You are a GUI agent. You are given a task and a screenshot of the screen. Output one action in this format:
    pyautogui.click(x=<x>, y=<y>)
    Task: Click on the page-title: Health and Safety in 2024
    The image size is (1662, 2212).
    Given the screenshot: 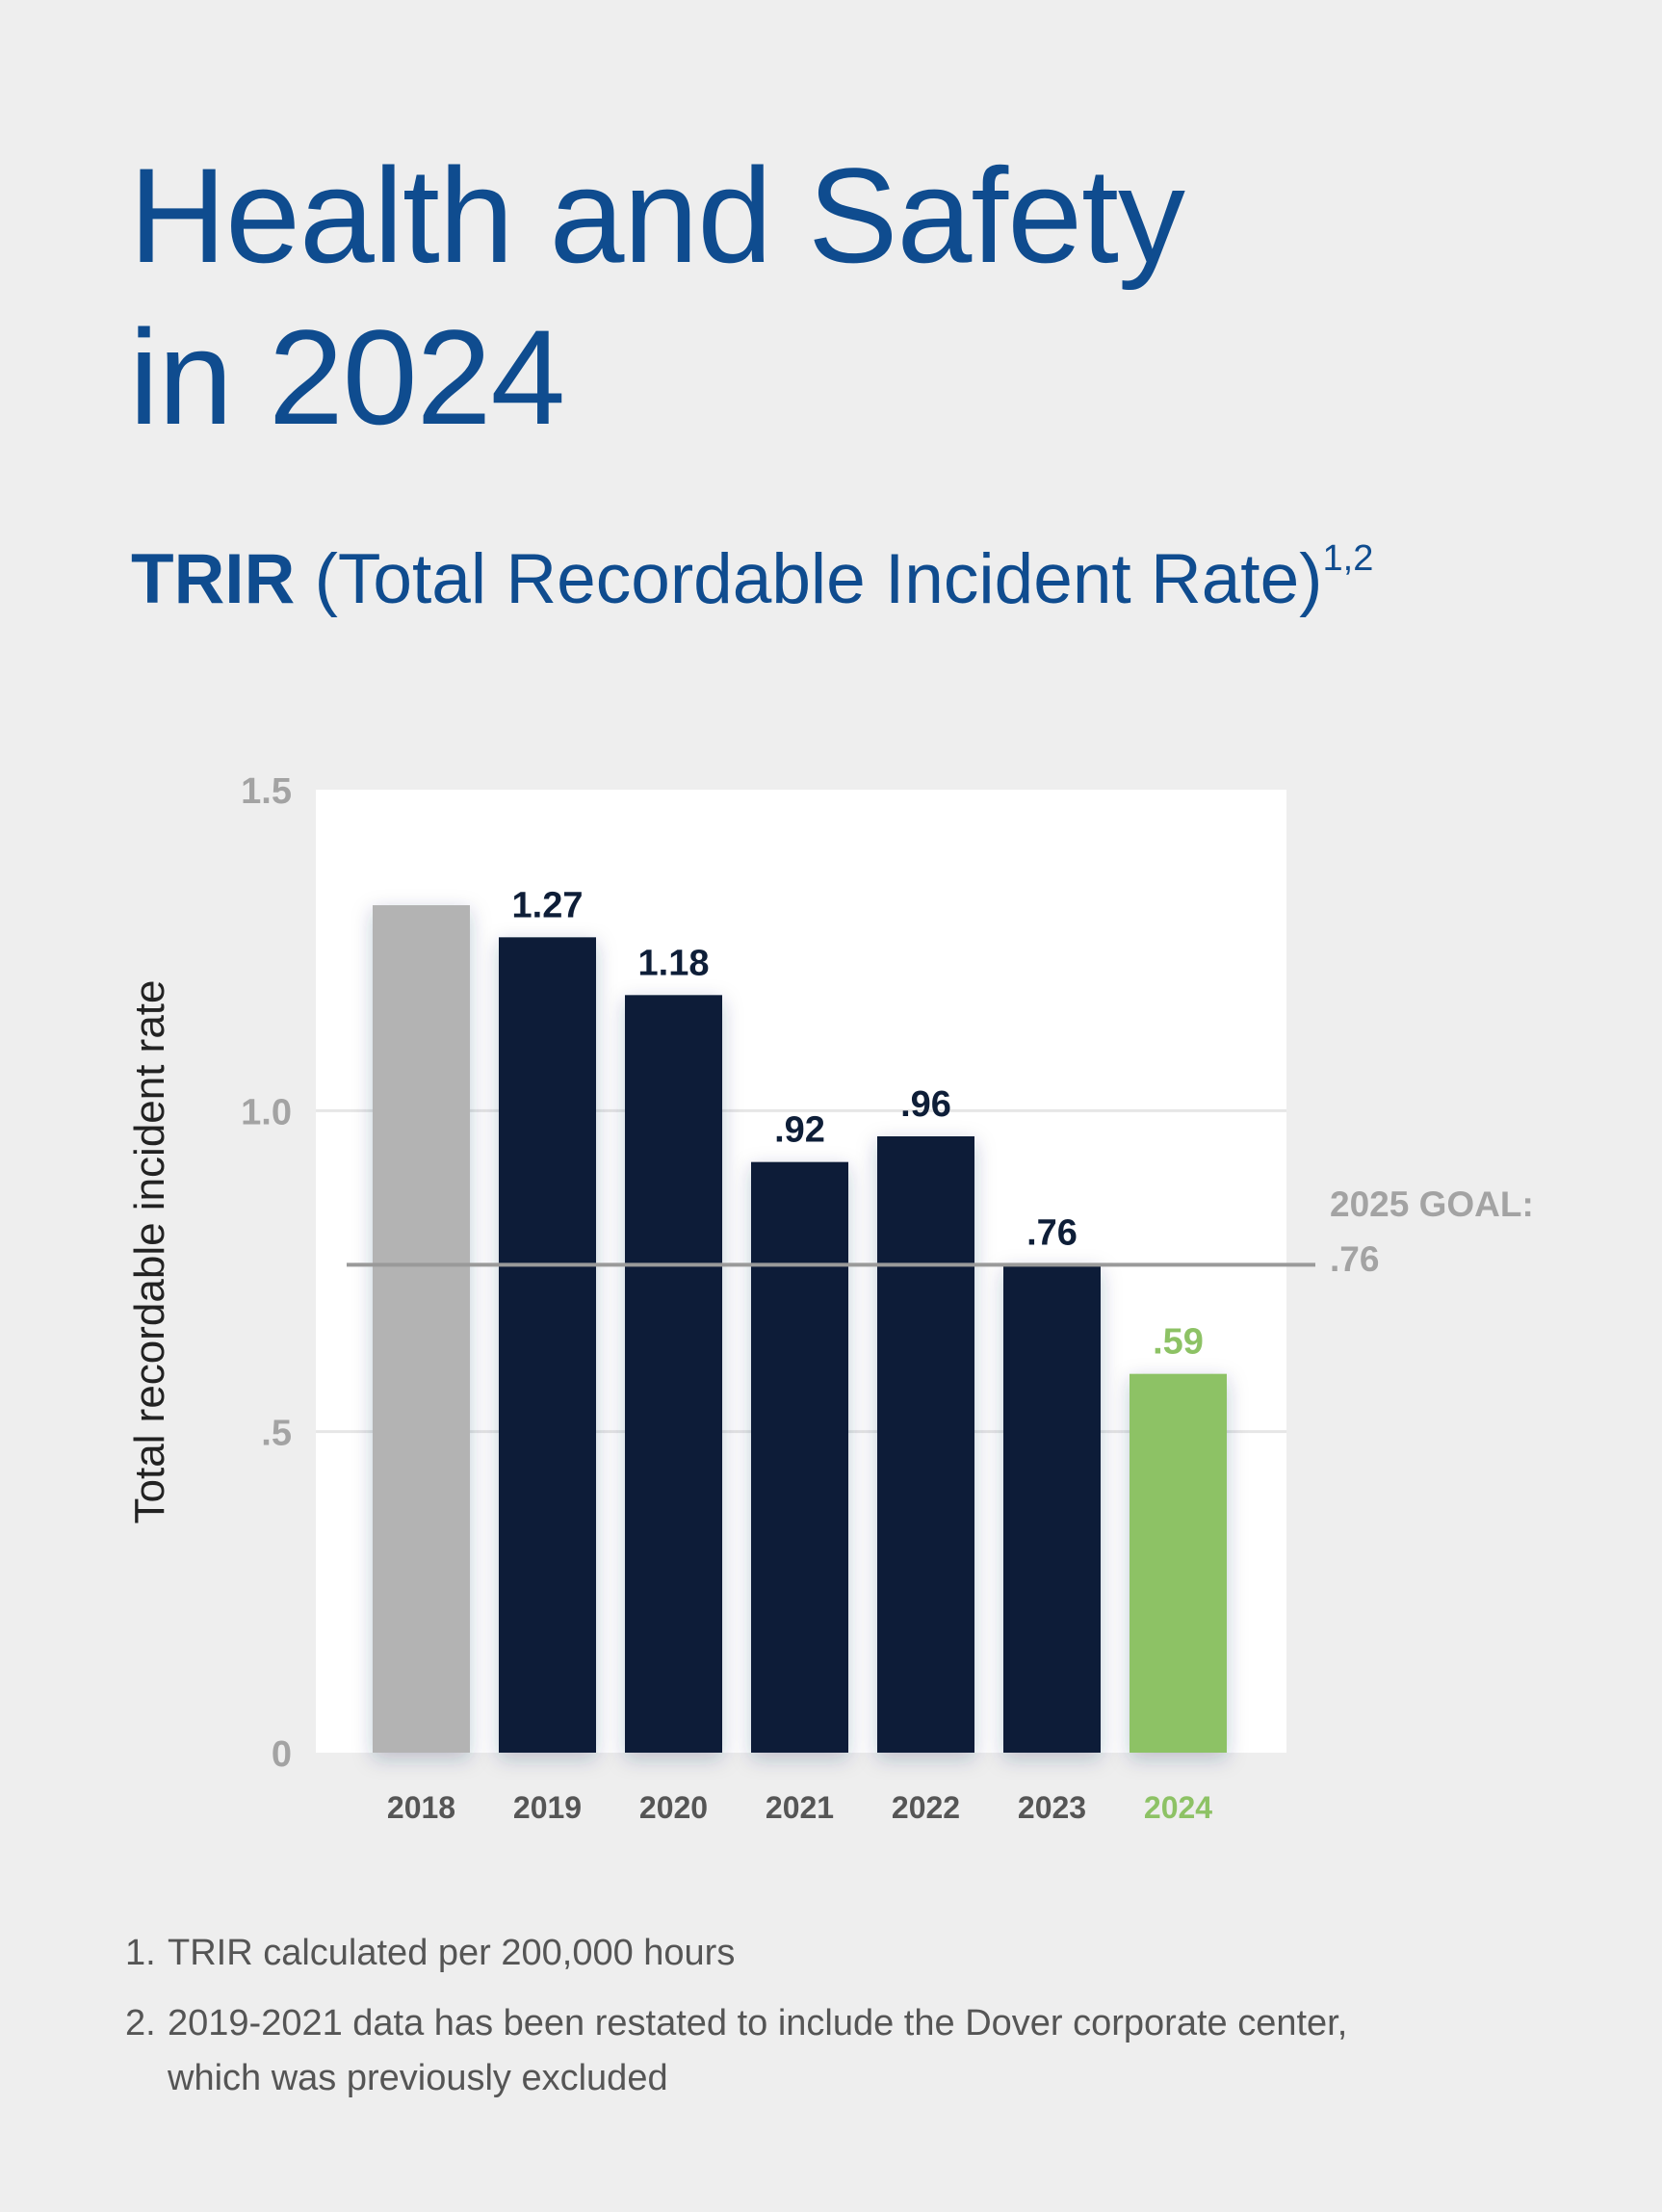 What is the action you would take?
    pyautogui.click(x=657, y=296)
    